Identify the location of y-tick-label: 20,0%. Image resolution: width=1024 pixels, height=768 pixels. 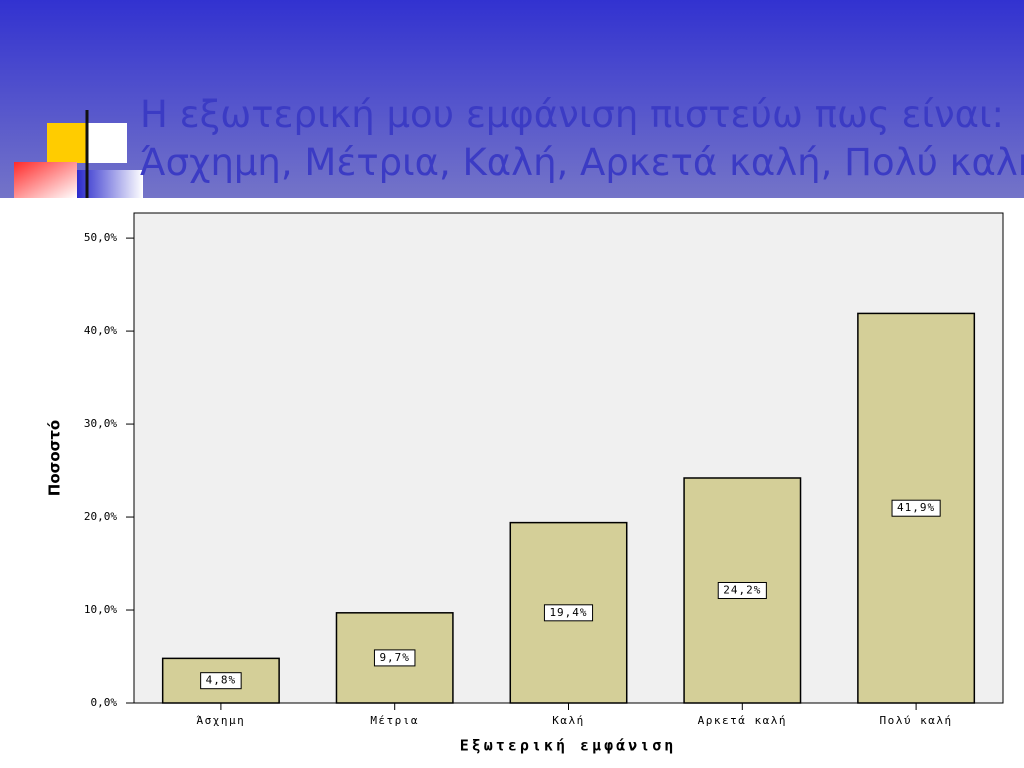
(100, 516).